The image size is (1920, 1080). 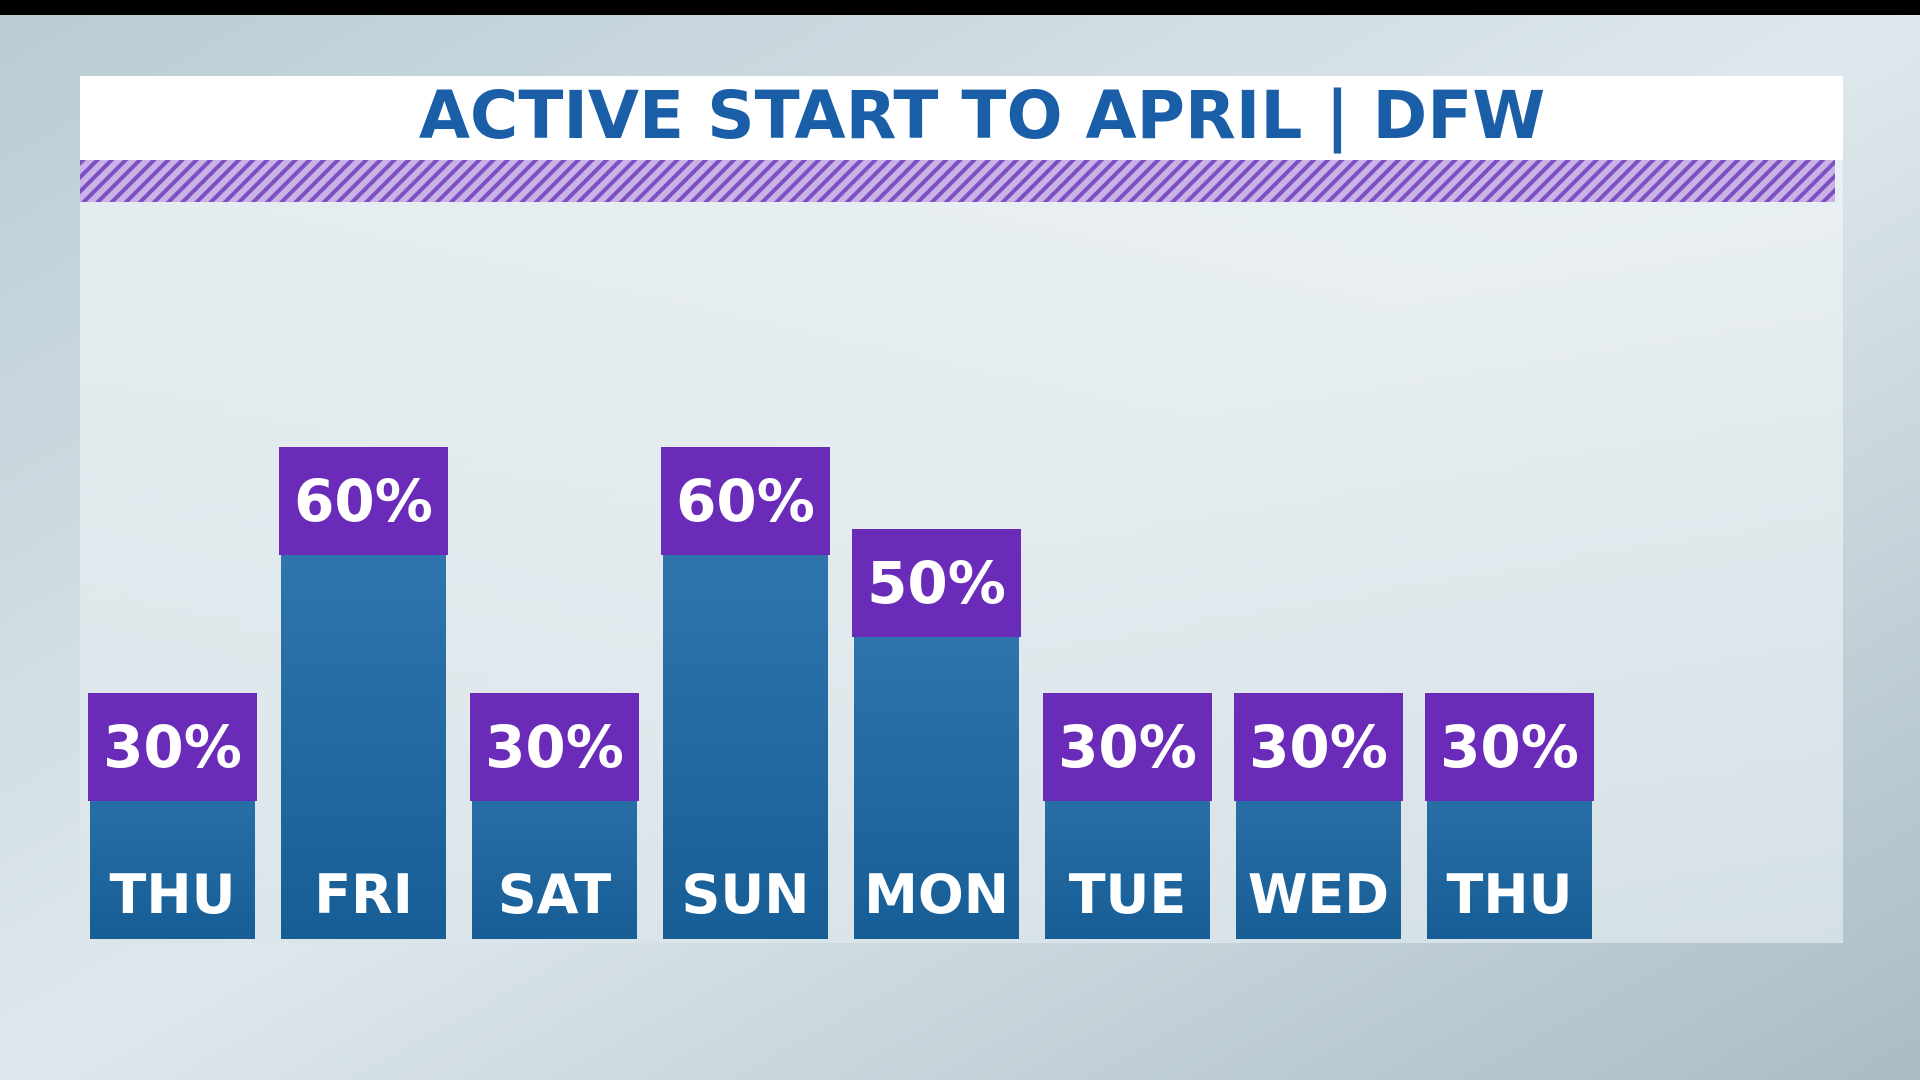 I want to click on x-tick-label: FRI, so click(x=363, y=894).